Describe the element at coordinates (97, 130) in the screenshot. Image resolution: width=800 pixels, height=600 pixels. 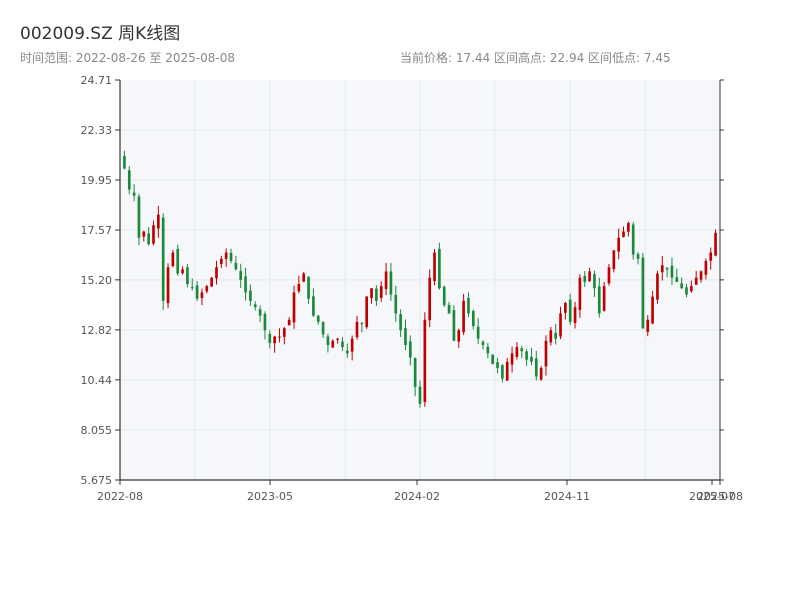
I see `y-tick-label: 22.33` at that location.